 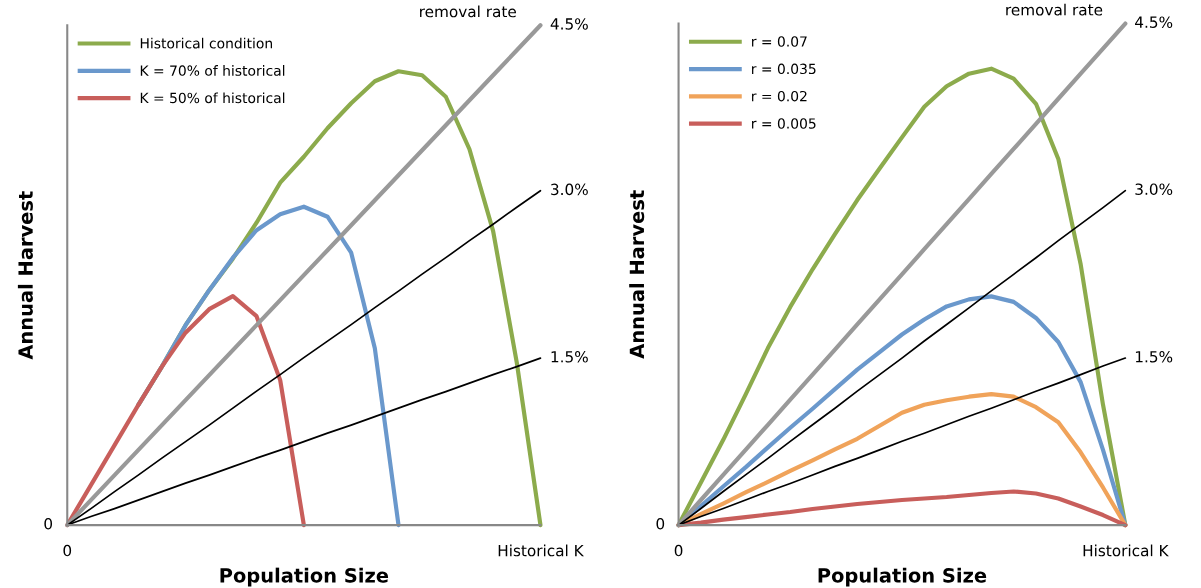 What do you see at coordinates (784, 69) in the screenshot?
I see `legend-label: r = 0.035` at bounding box center [784, 69].